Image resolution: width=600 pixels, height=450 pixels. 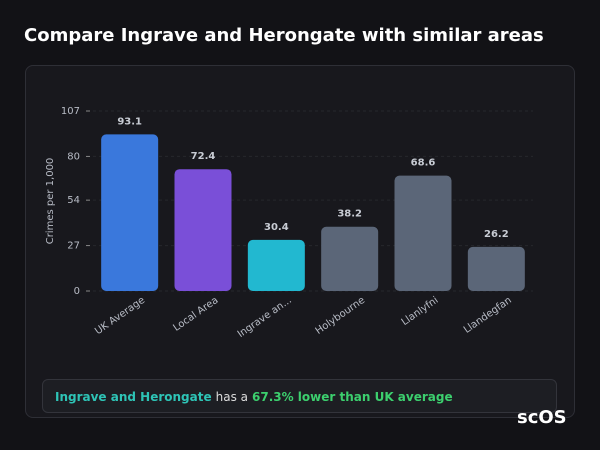 I want to click on y-tick-label: 54, so click(x=73, y=200).